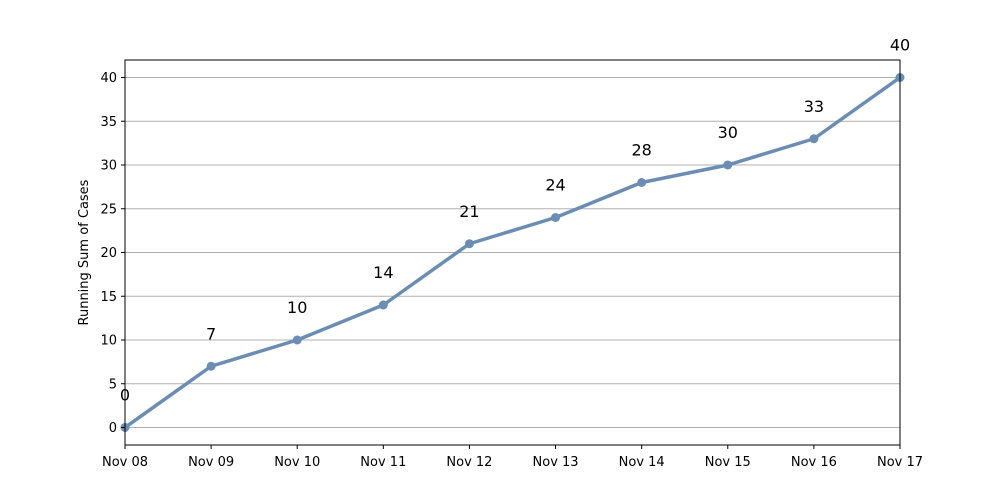 The height and width of the screenshot is (500, 1000). Describe the element at coordinates (211, 333) in the screenshot. I see `data-label: 7` at that location.